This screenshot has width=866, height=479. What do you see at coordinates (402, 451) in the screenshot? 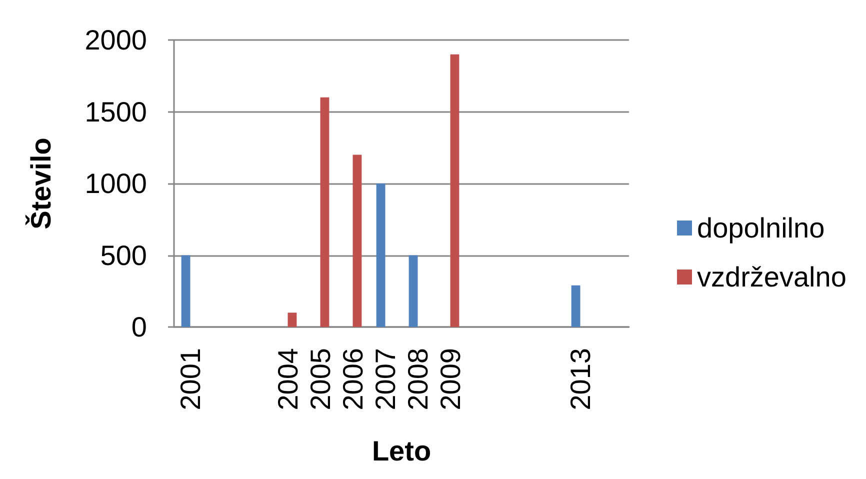
I see `x-axis-title: Leto` at bounding box center [402, 451].